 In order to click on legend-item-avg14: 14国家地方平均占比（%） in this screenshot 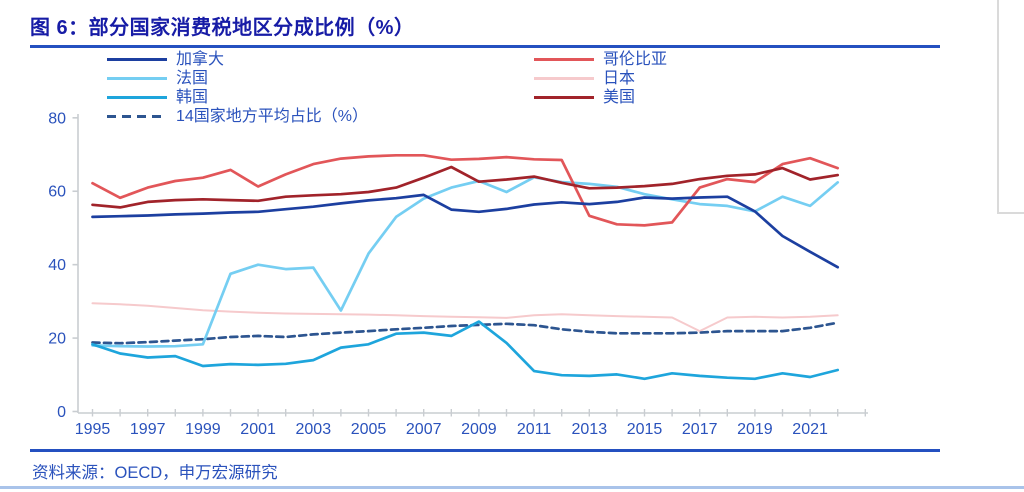, I will do `click(237, 116)`.